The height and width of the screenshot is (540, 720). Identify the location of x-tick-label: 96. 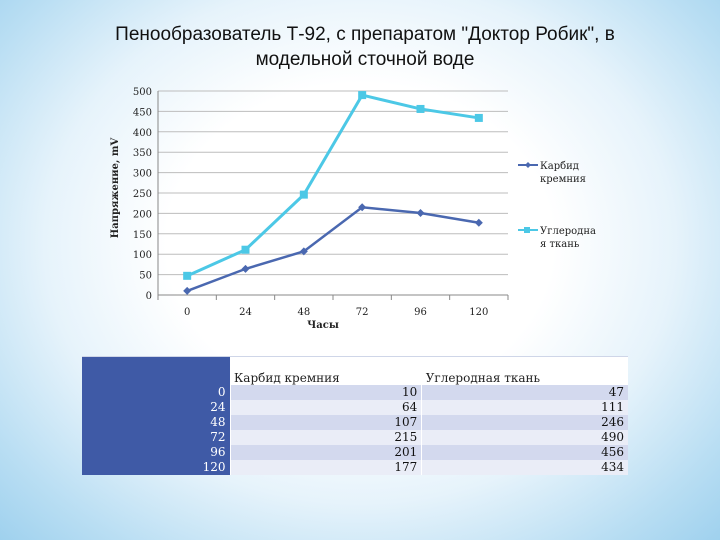
(420, 312).